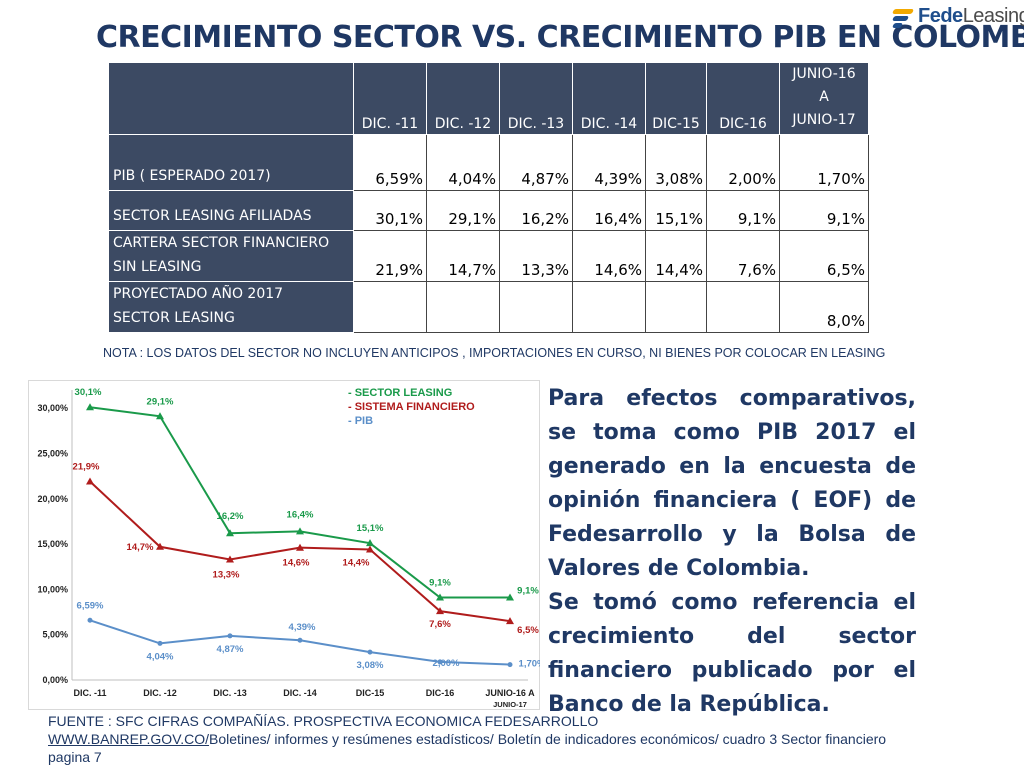  What do you see at coordinates (356, 563) in the screenshot?
I see `data-label: 14,4%` at bounding box center [356, 563].